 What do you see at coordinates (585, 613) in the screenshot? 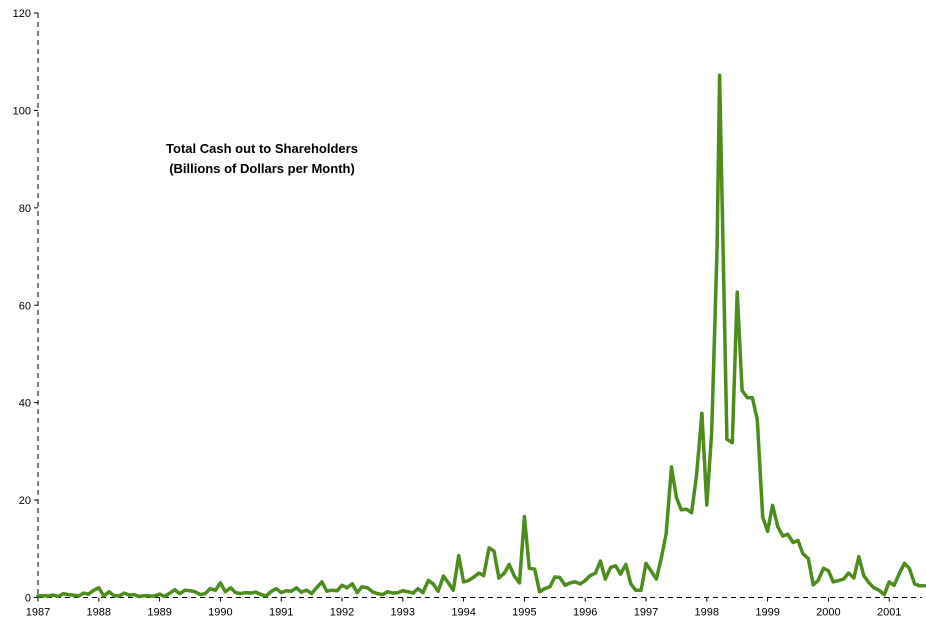
I see `x-tick-label: 1996` at bounding box center [585, 613].